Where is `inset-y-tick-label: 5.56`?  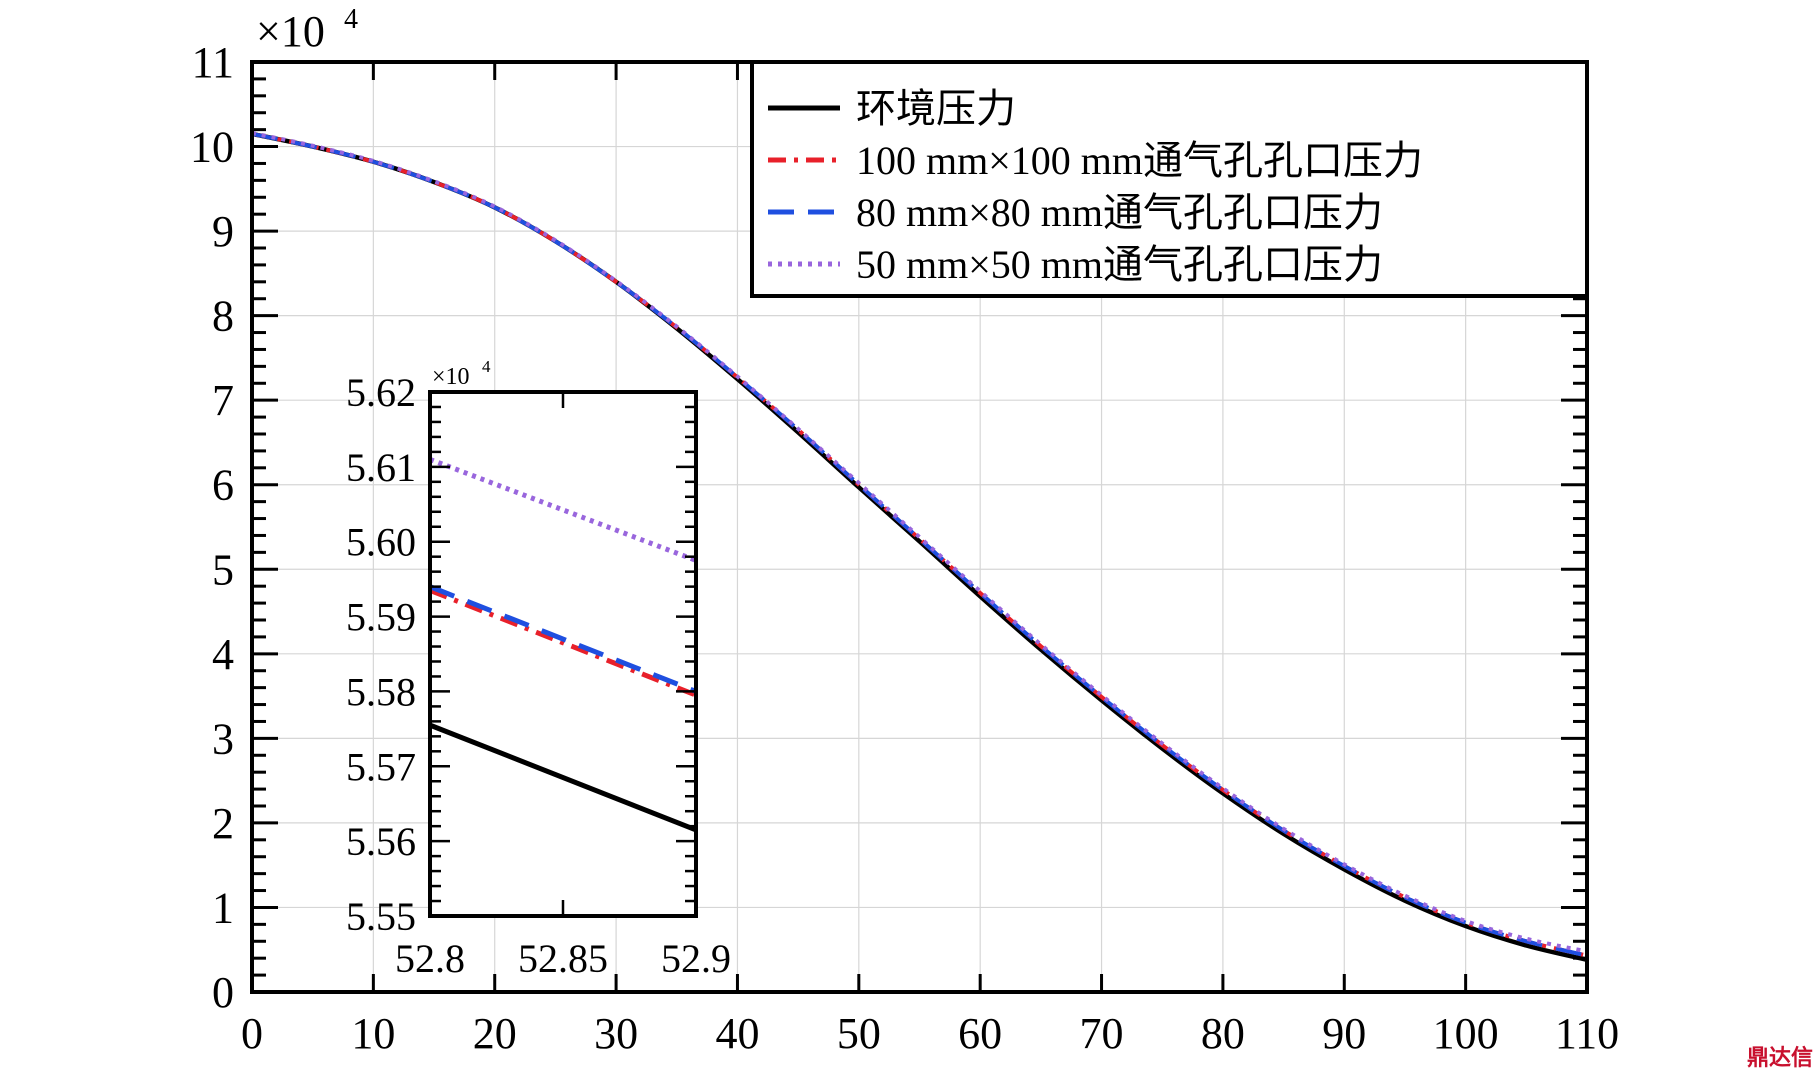 inset-y-tick-label: 5.56 is located at coordinates (381, 841).